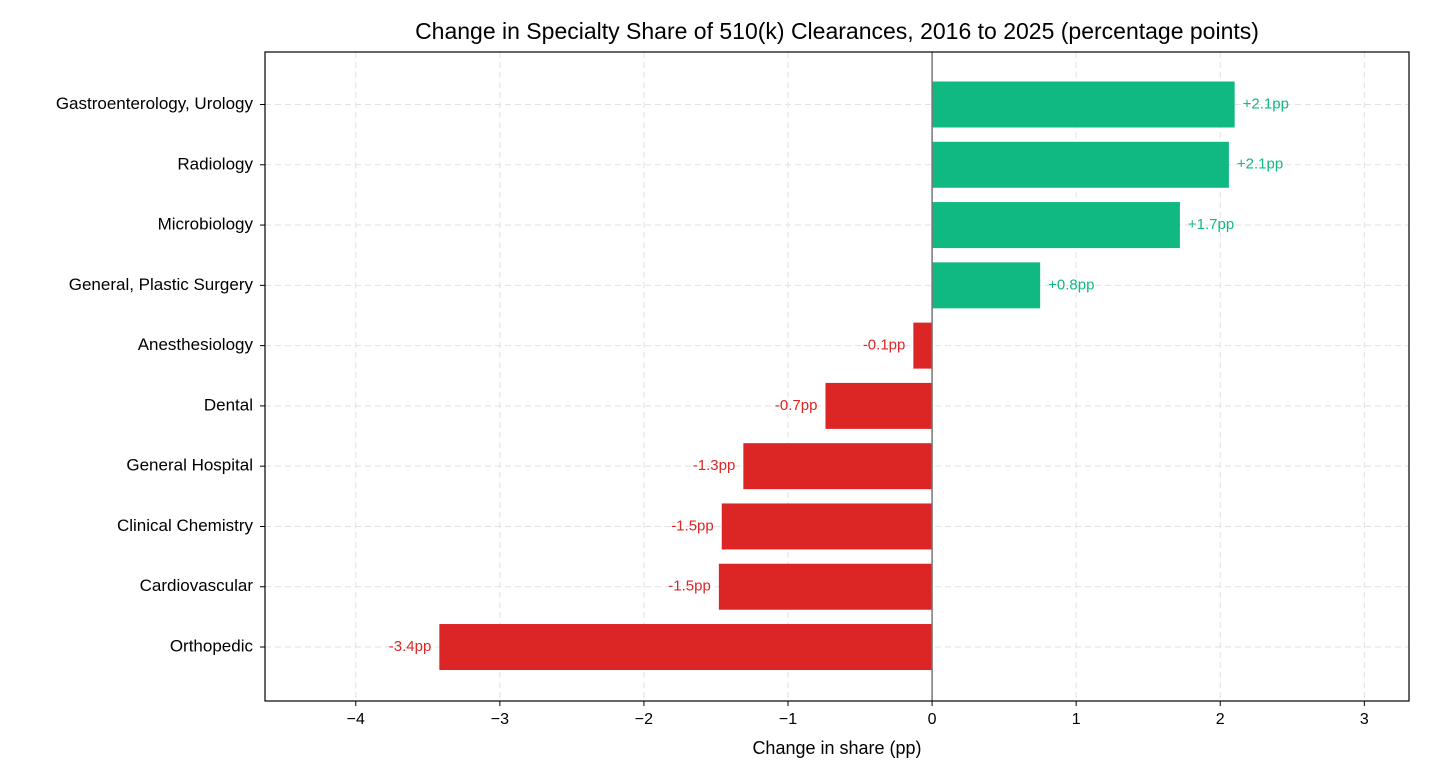  Describe the element at coordinates (644, 719) in the screenshot. I see `x-tick-label: −2` at that location.